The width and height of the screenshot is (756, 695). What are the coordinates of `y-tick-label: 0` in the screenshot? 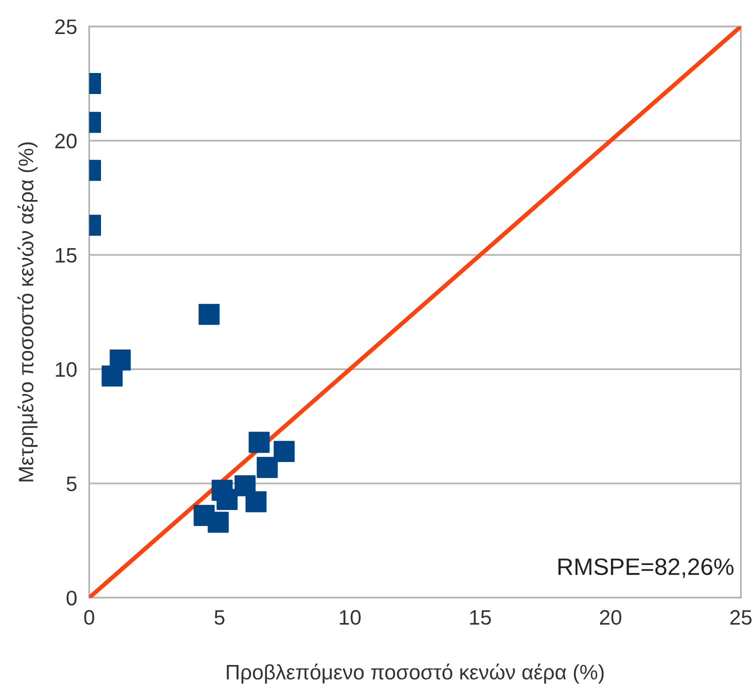 It's located at (71, 598).